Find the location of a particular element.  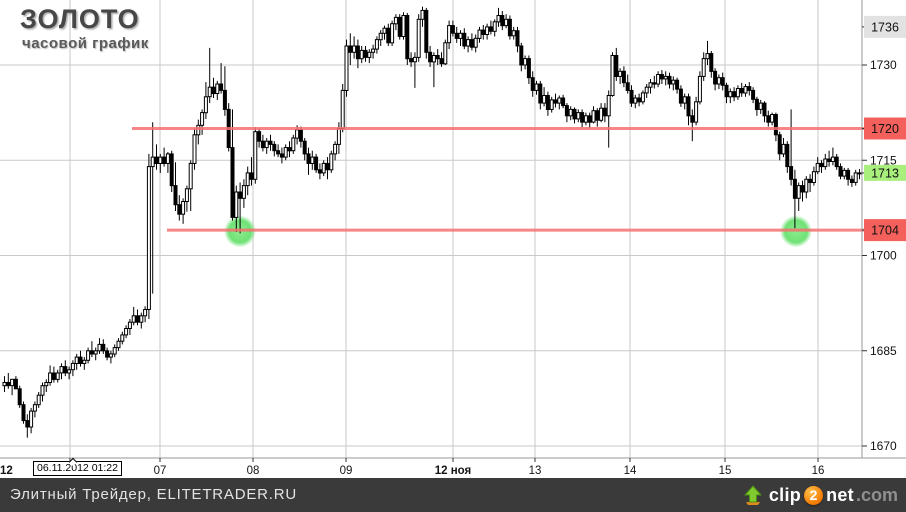

time-label: 09 is located at coordinates (346, 471).